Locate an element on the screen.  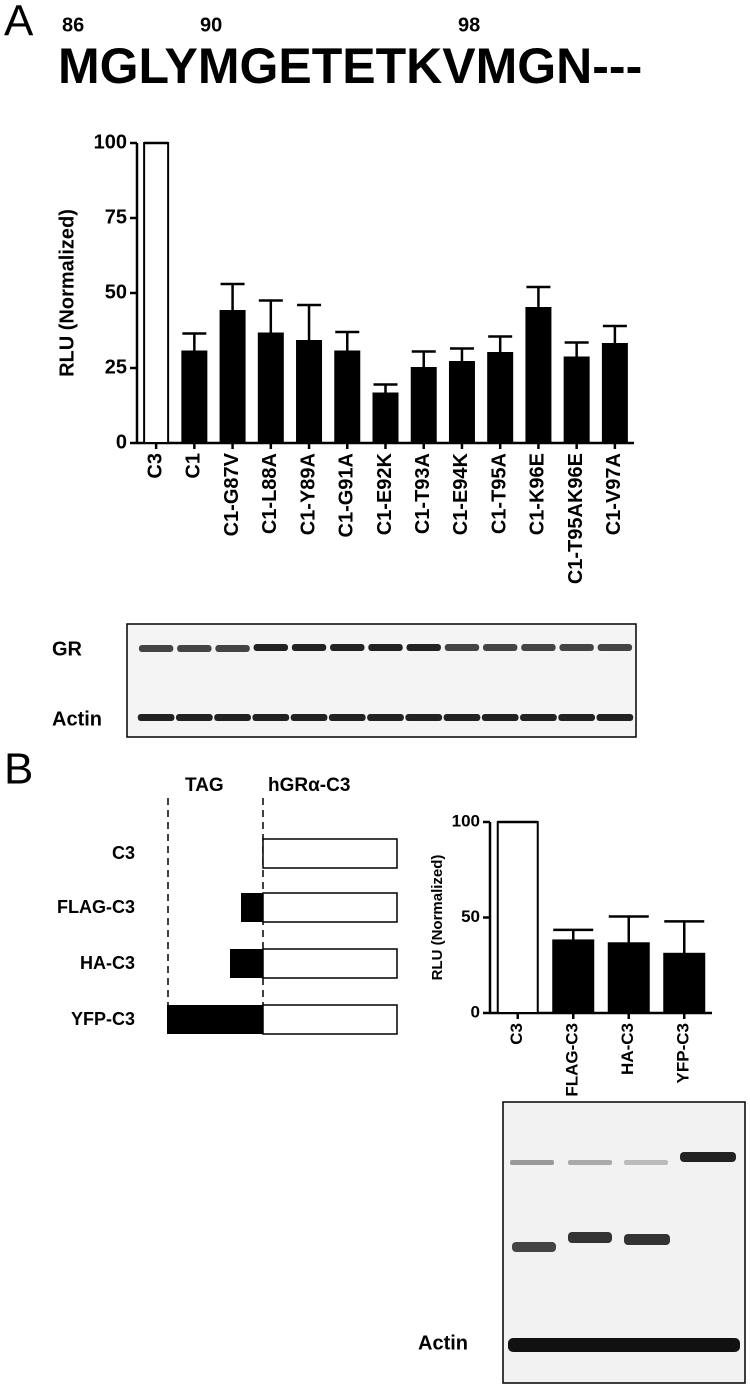
x-tick-label: C1-G91A is located at coordinates (347, 495).